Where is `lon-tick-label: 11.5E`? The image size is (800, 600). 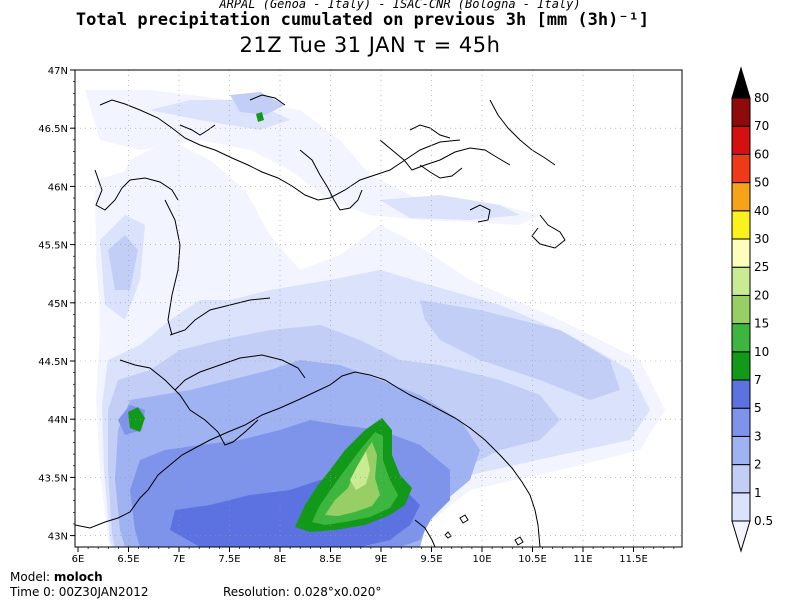
lon-tick-label: 11.5E is located at coordinates (633, 559).